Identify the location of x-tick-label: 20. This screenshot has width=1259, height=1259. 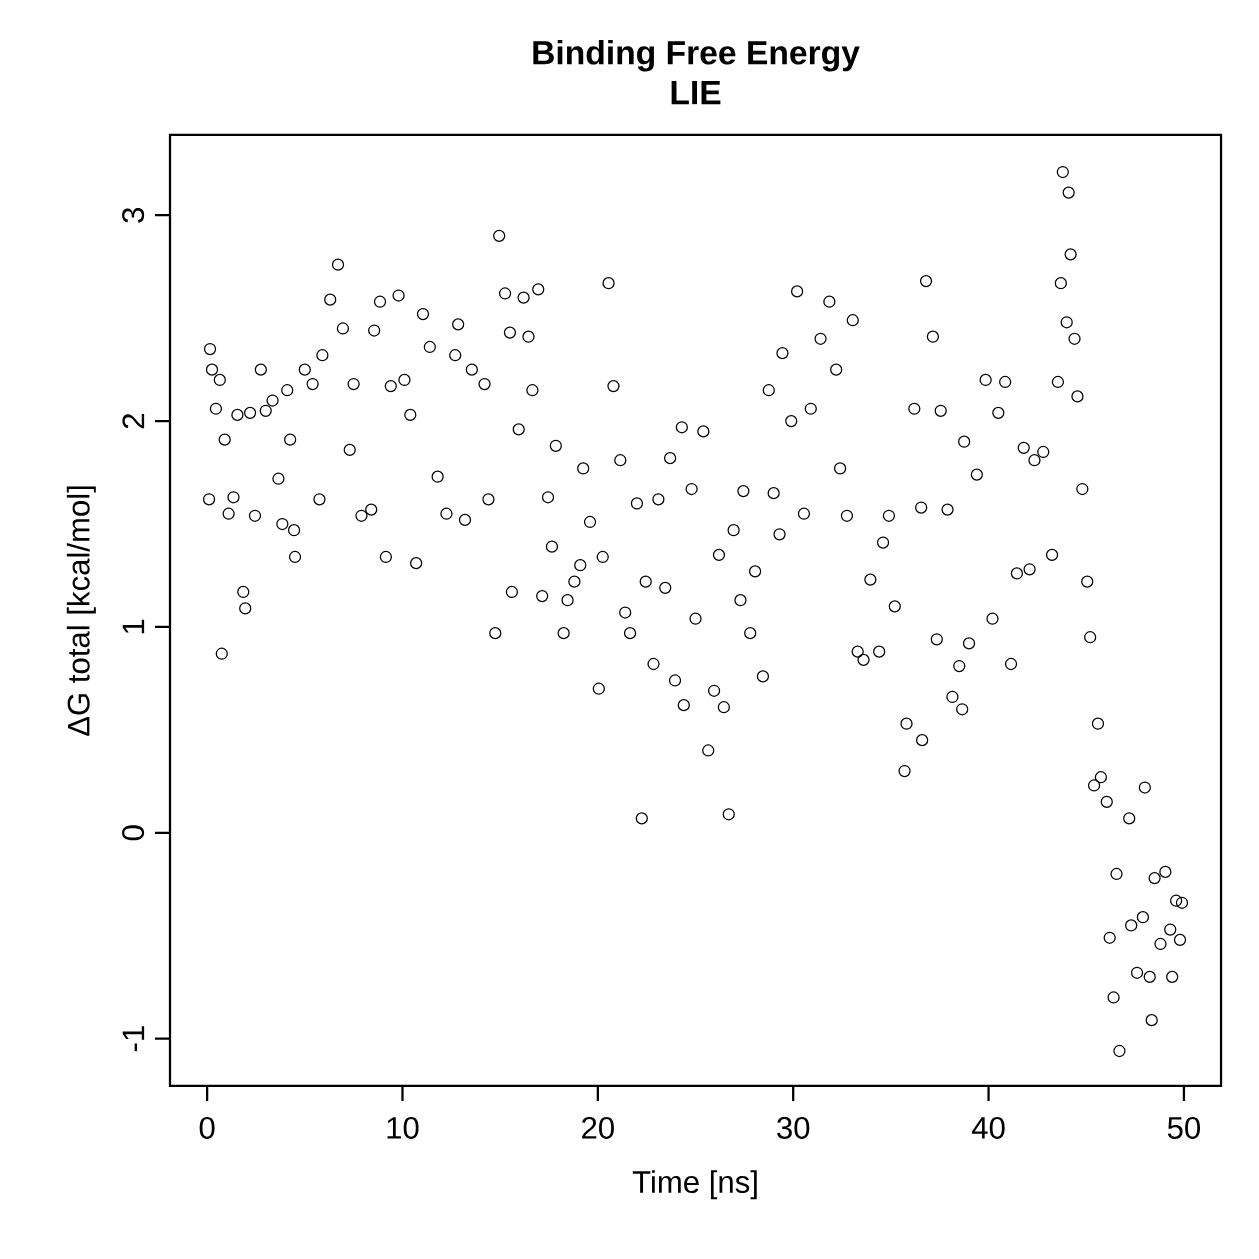
(598, 1127).